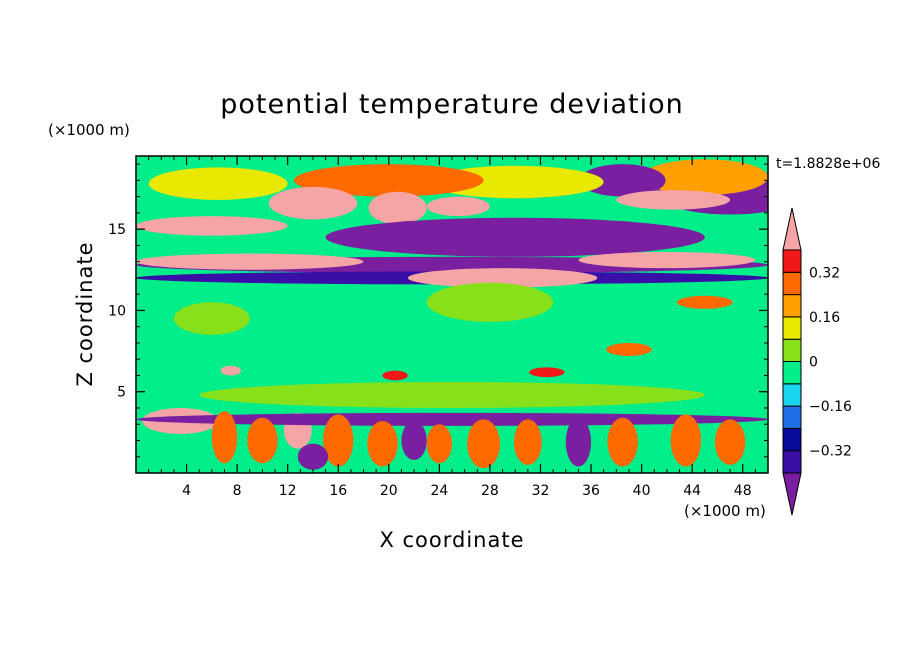  I want to click on y-tick-label-1: 10, so click(117, 311).